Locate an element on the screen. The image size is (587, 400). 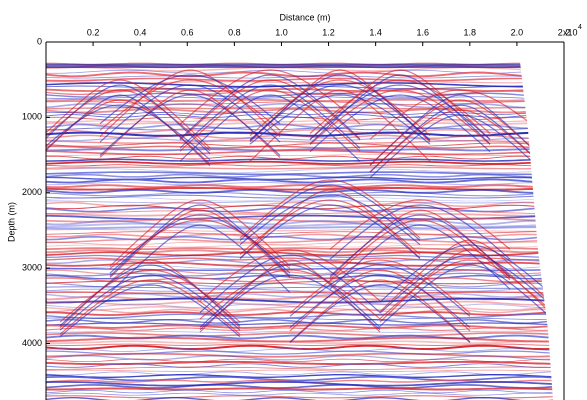
x-tick-label: 1.4 is located at coordinates (375, 32).